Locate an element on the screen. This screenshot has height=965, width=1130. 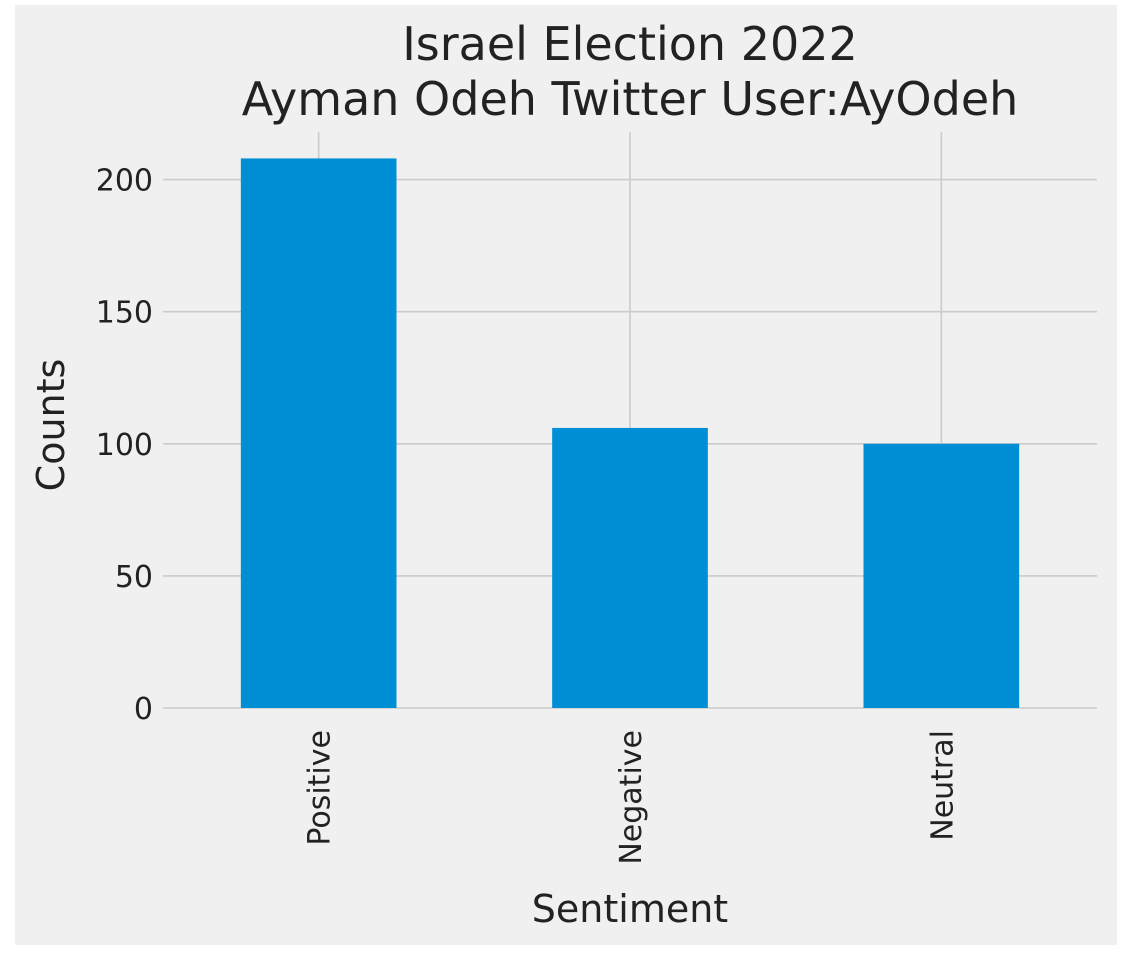
x-tick-label-negative: Negative is located at coordinates (631, 797).